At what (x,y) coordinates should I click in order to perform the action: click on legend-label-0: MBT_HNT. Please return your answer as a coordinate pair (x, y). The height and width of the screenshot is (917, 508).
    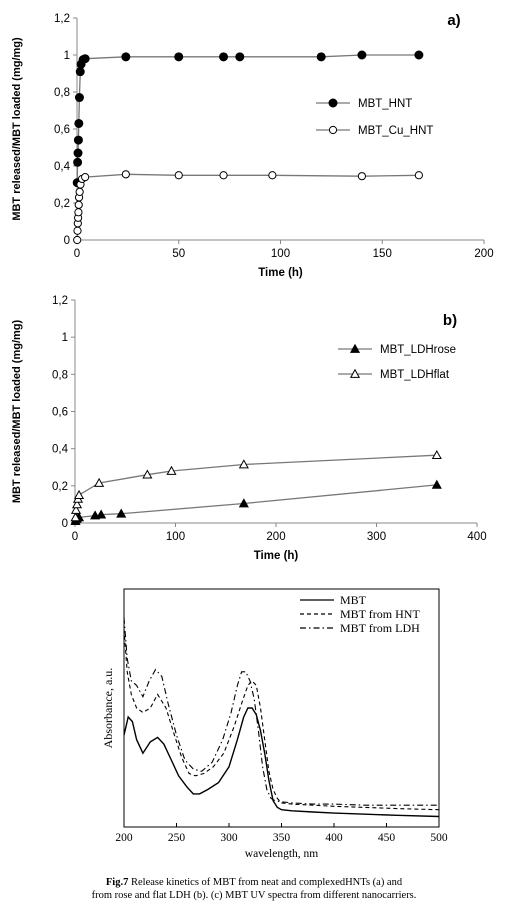
    Looking at the image, I should click on (385, 104).